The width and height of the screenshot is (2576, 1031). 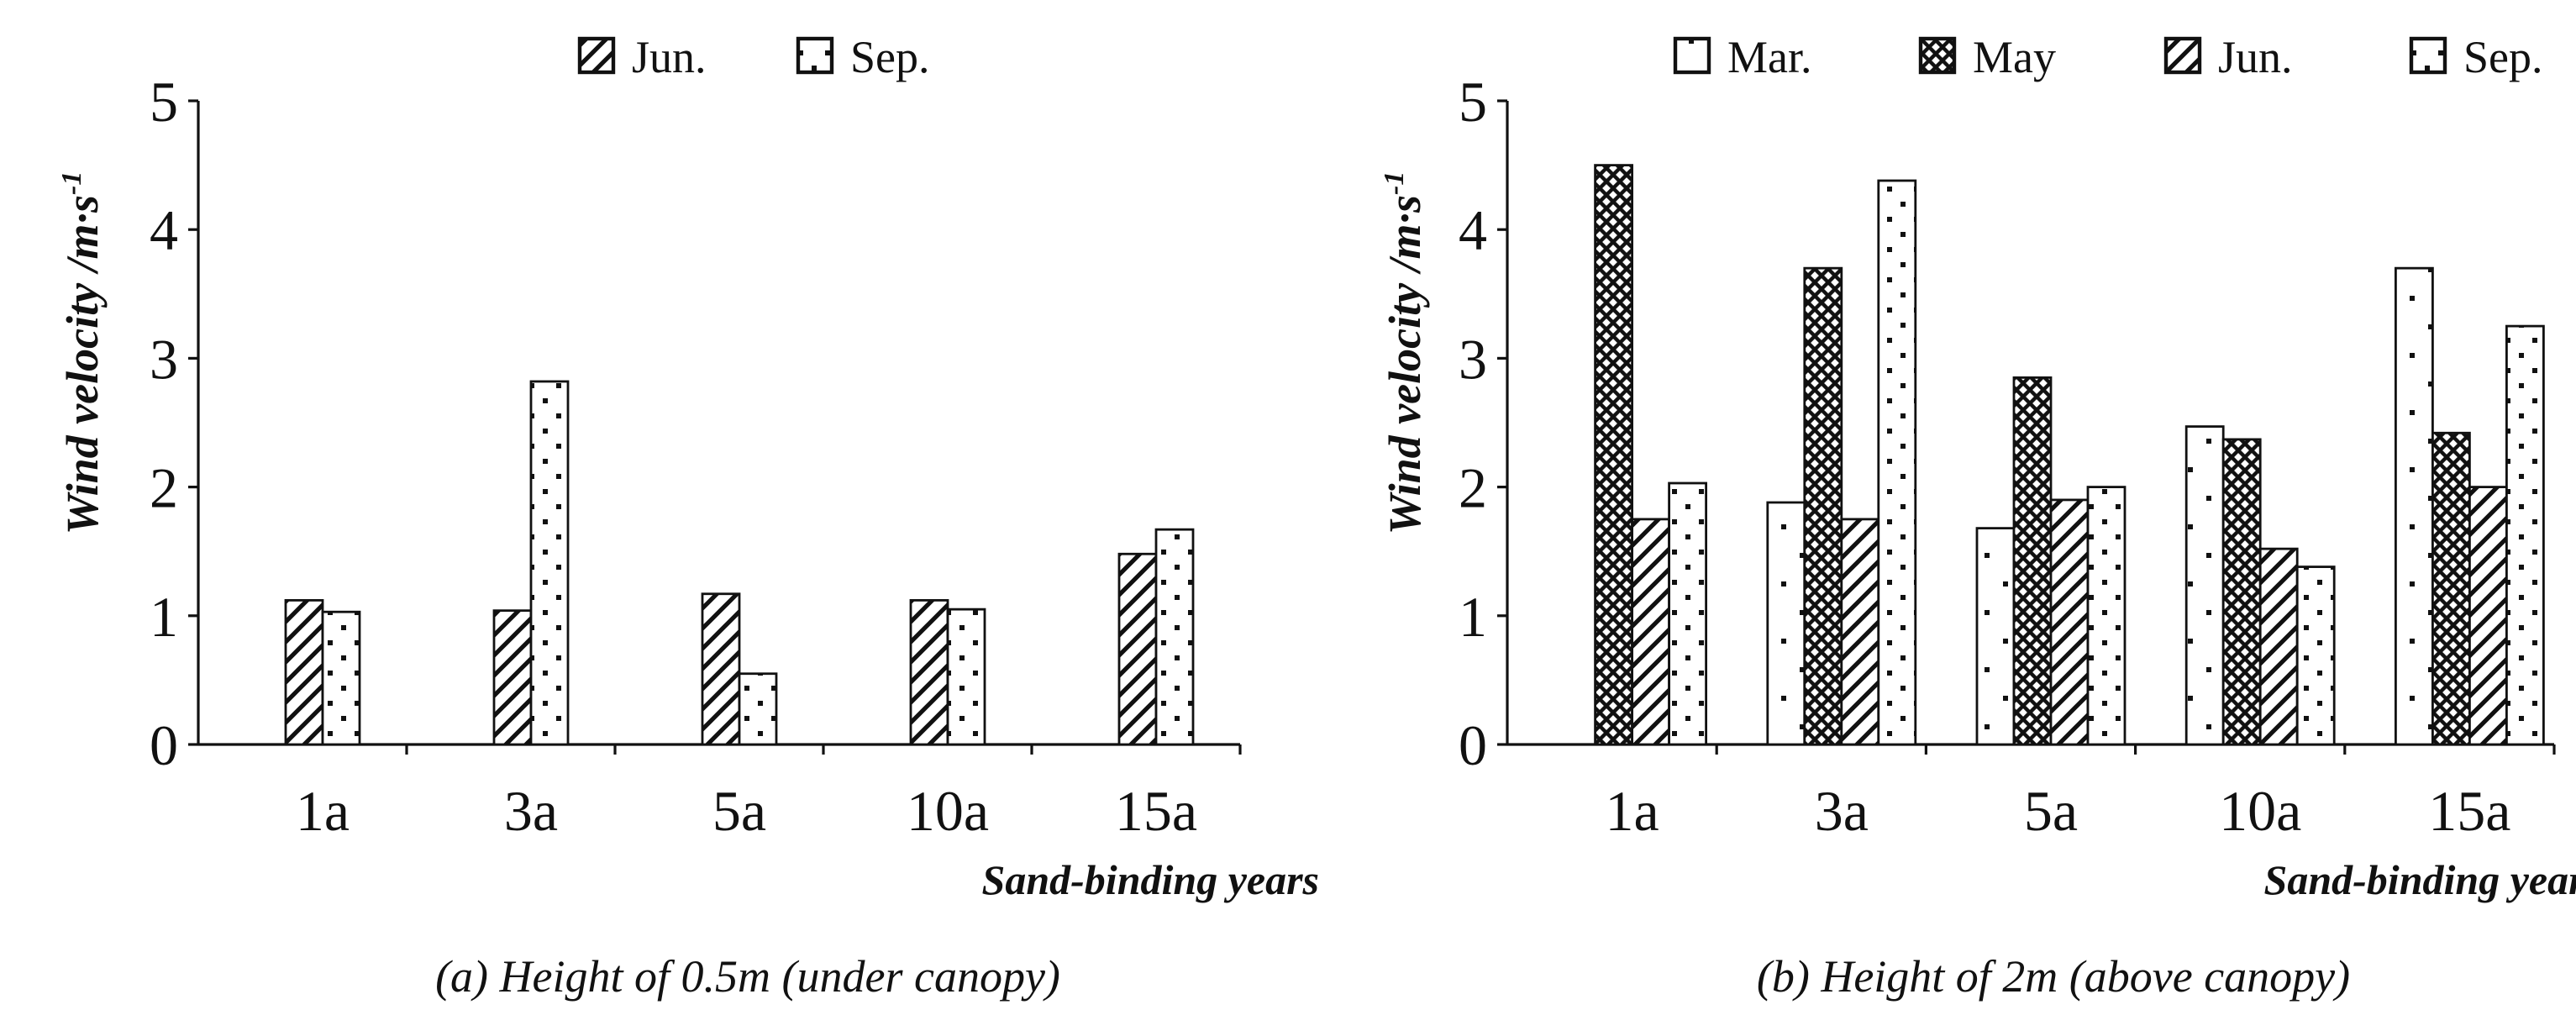 I want to click on bar-may-15a, so click(x=2451, y=589).